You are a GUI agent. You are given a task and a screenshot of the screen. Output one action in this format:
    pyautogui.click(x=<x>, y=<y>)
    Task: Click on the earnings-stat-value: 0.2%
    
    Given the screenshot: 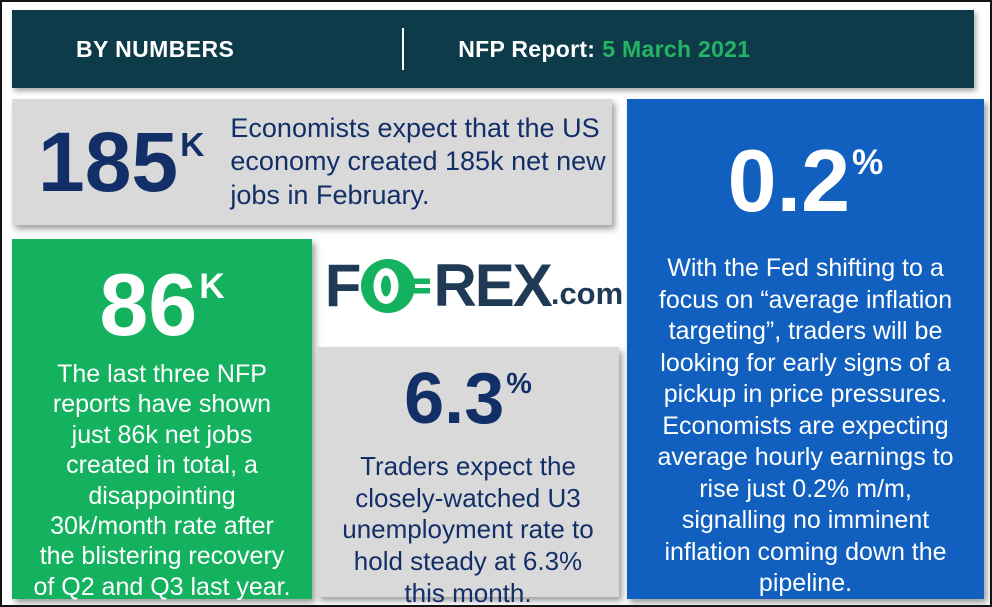 What is the action you would take?
    pyautogui.click(x=805, y=181)
    